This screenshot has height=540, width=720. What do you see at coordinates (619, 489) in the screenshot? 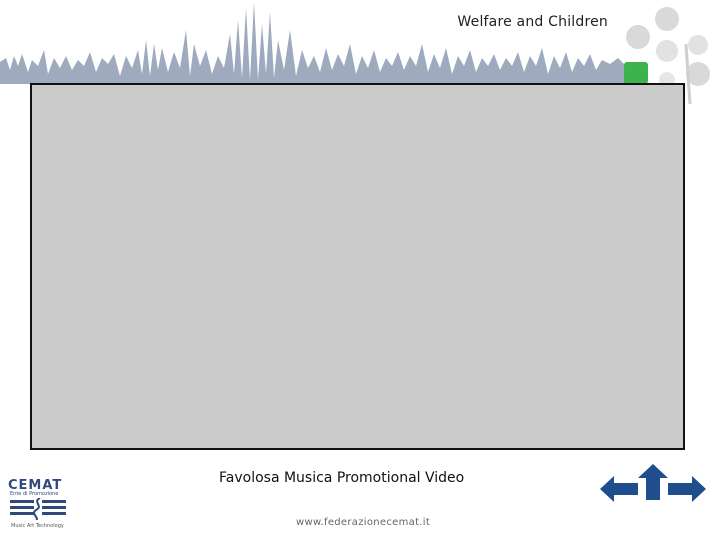
I see `arrow-left-icon` at bounding box center [619, 489].